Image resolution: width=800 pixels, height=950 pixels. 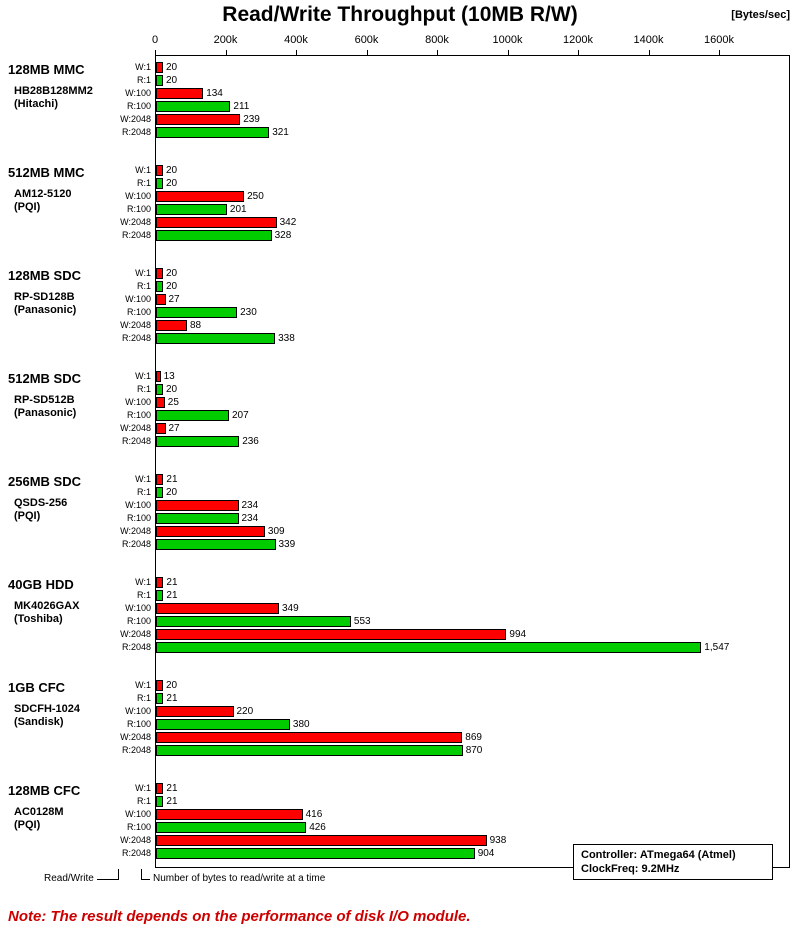 I want to click on bar-row: W:2048 869, so click(x=400, y=737).